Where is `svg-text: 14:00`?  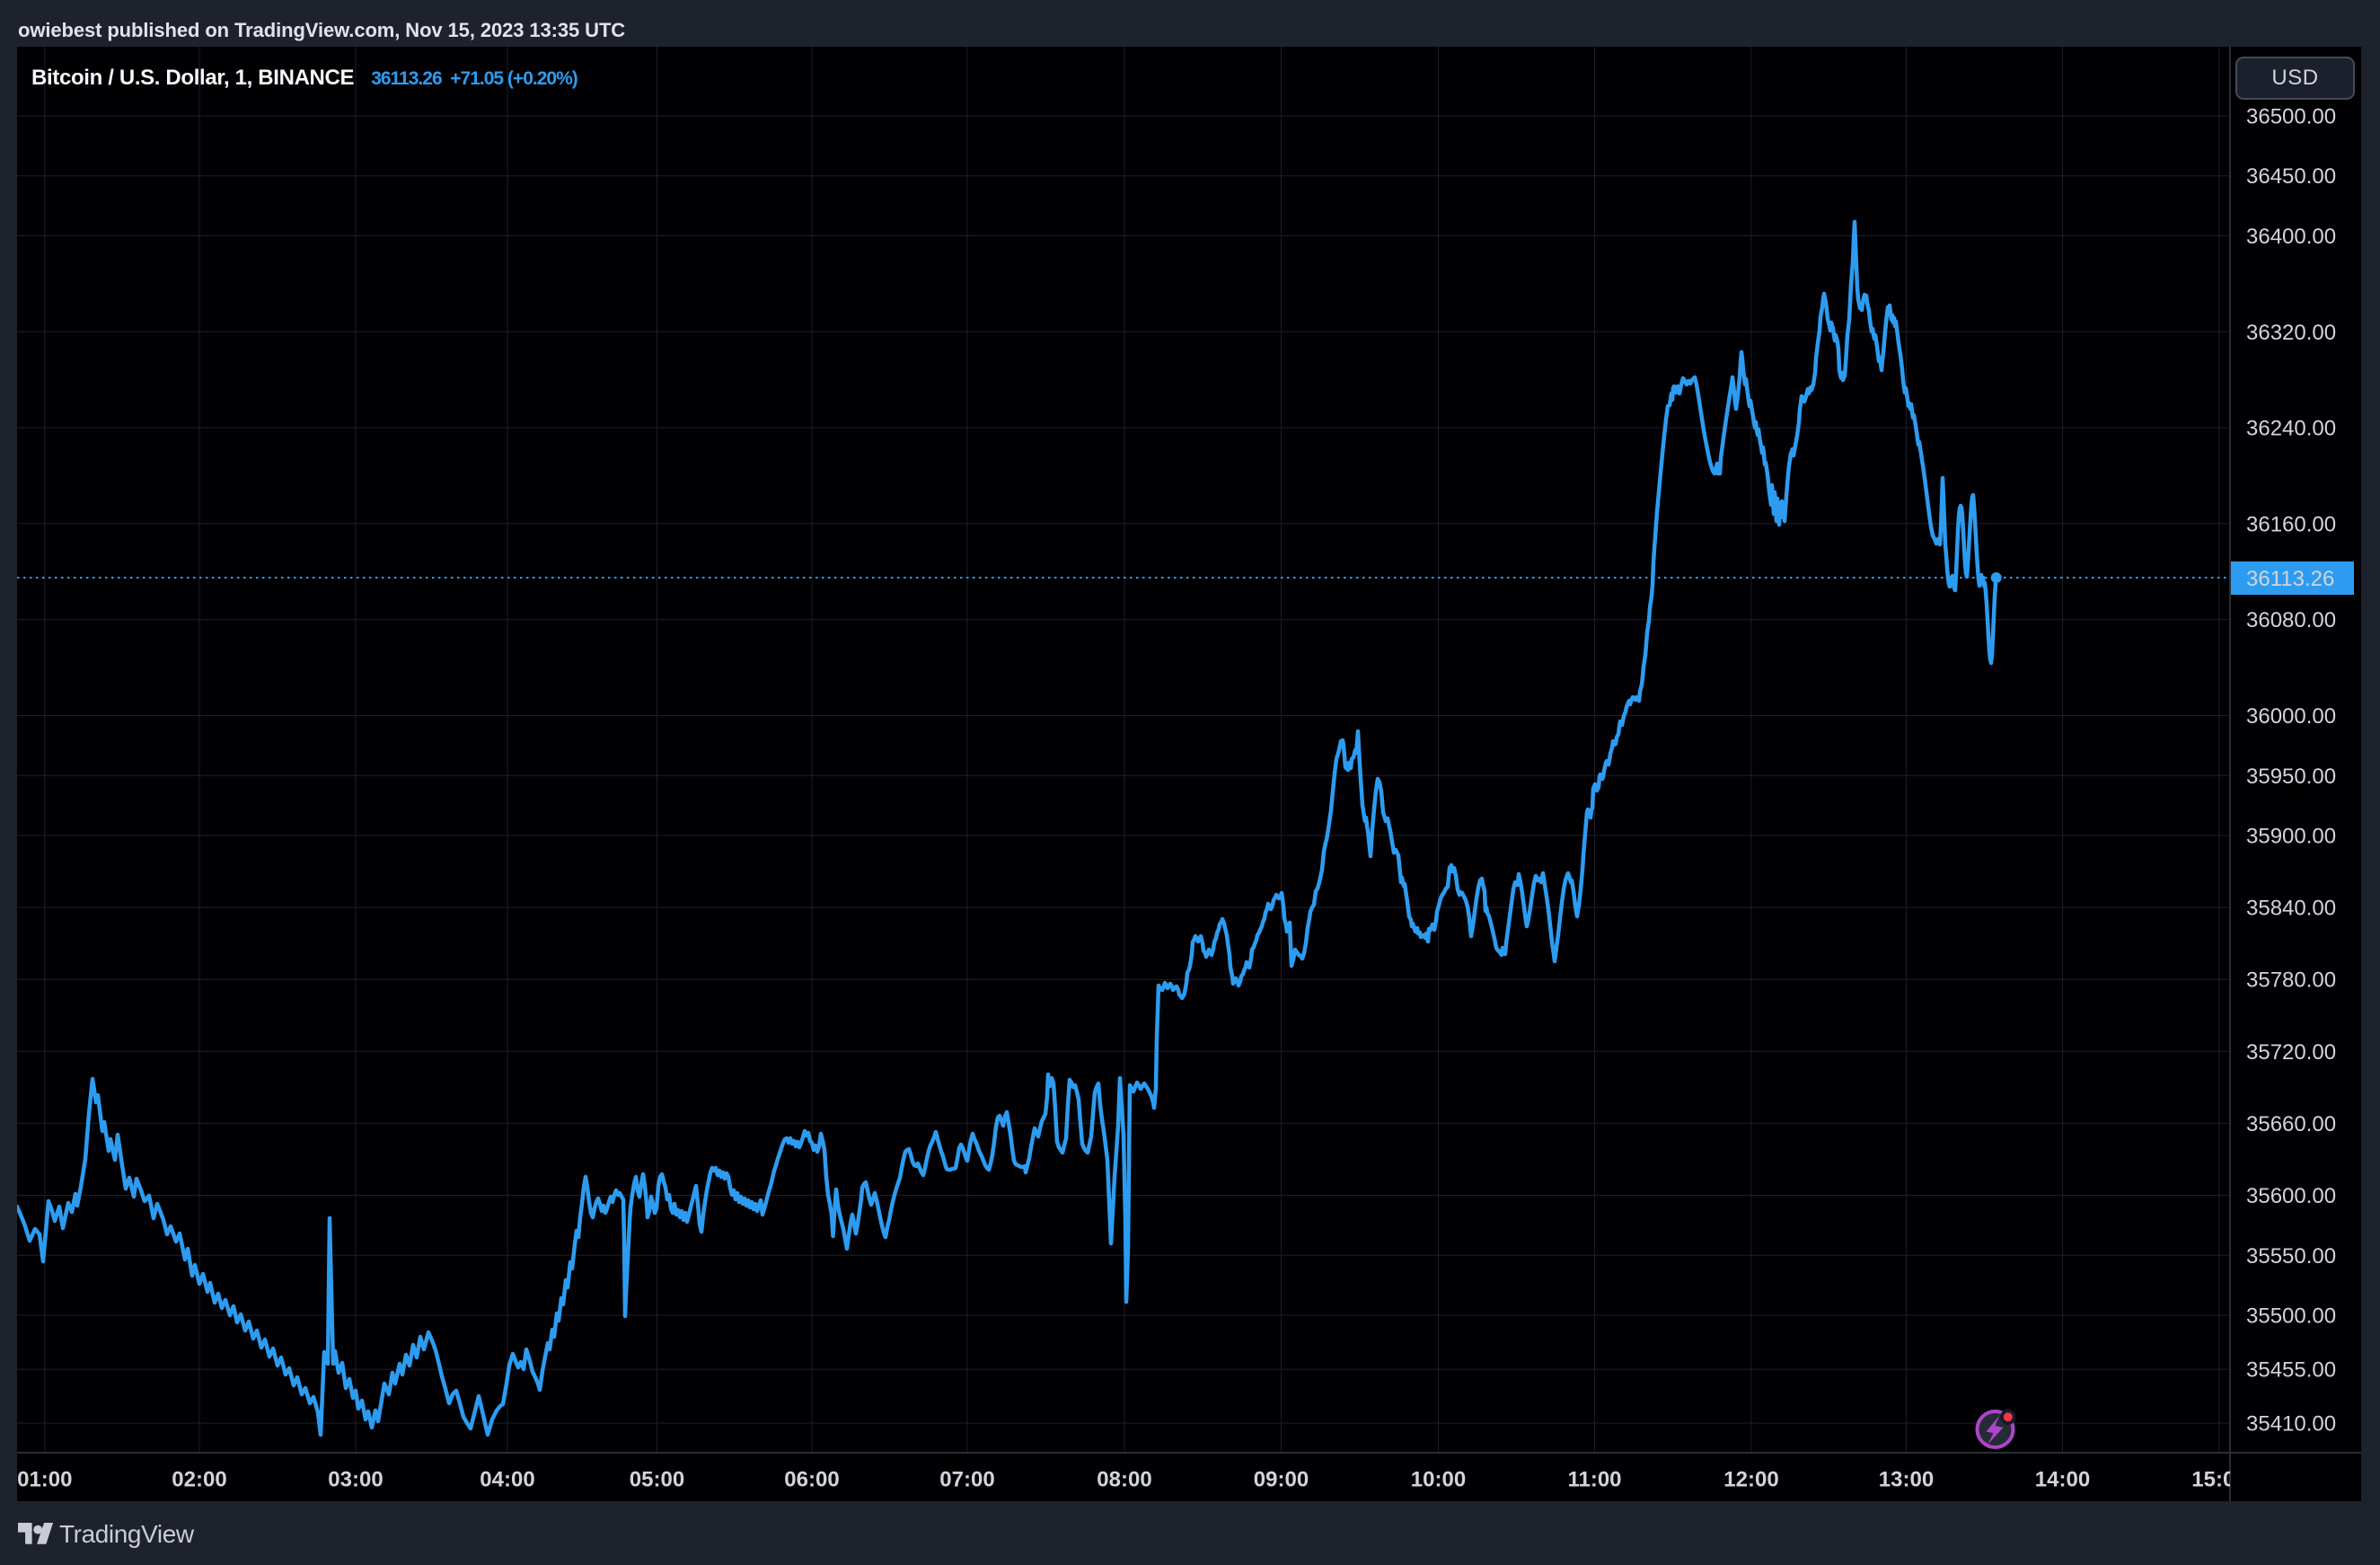 svg-text: 14:00 is located at coordinates (2062, 1480).